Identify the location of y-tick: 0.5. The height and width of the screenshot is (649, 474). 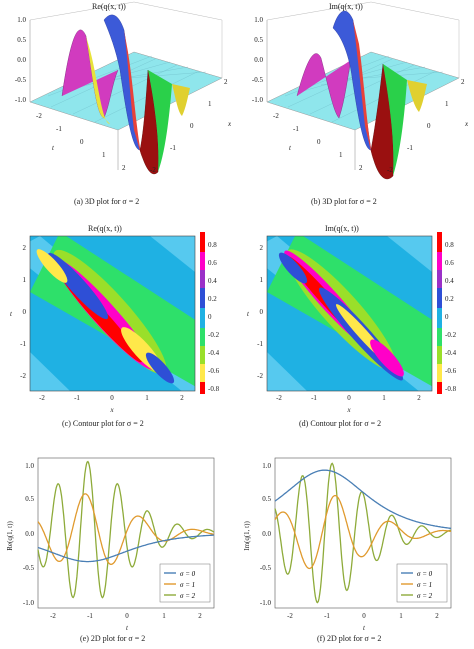
(266, 499).